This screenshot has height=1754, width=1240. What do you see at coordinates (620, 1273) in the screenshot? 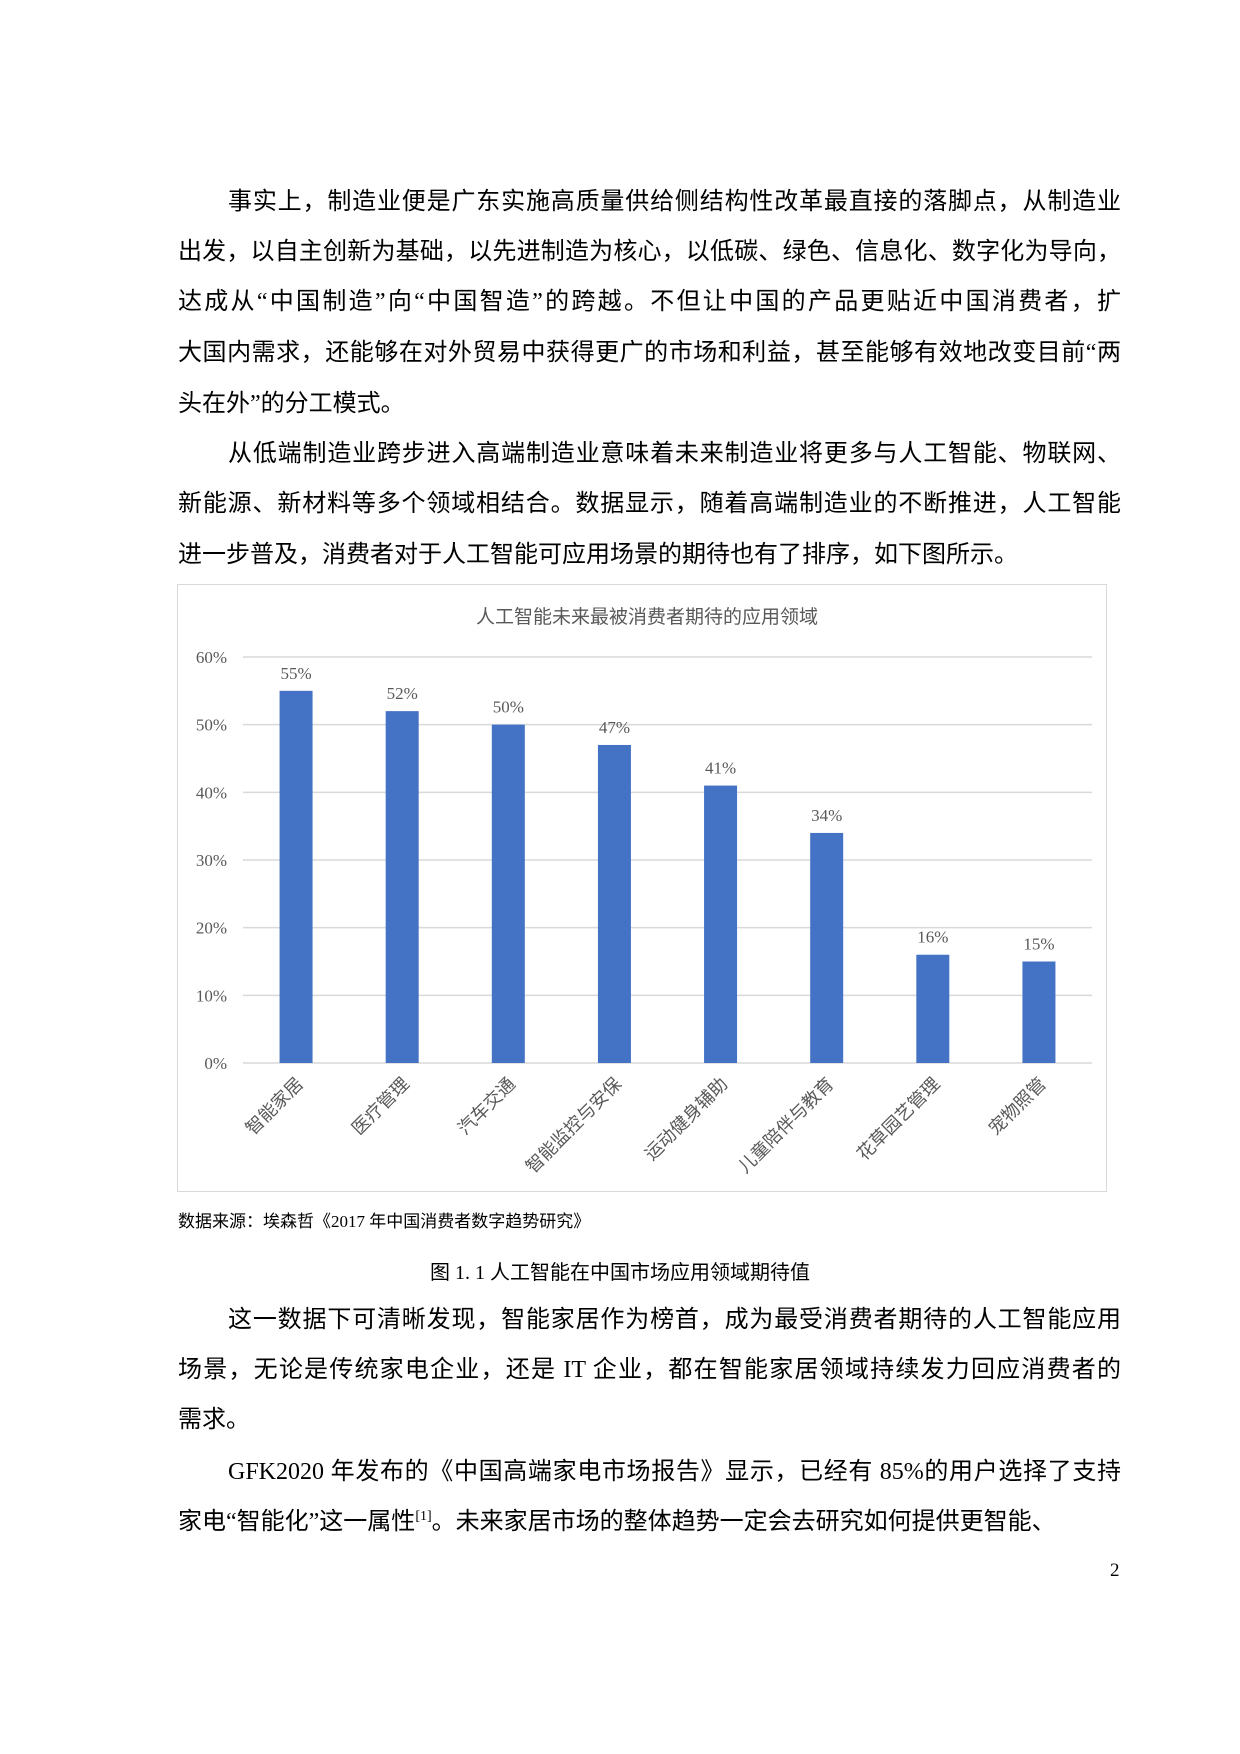
I see `figure-caption: 图 1. 1 人工智能在中国市场应用领域期待值` at bounding box center [620, 1273].